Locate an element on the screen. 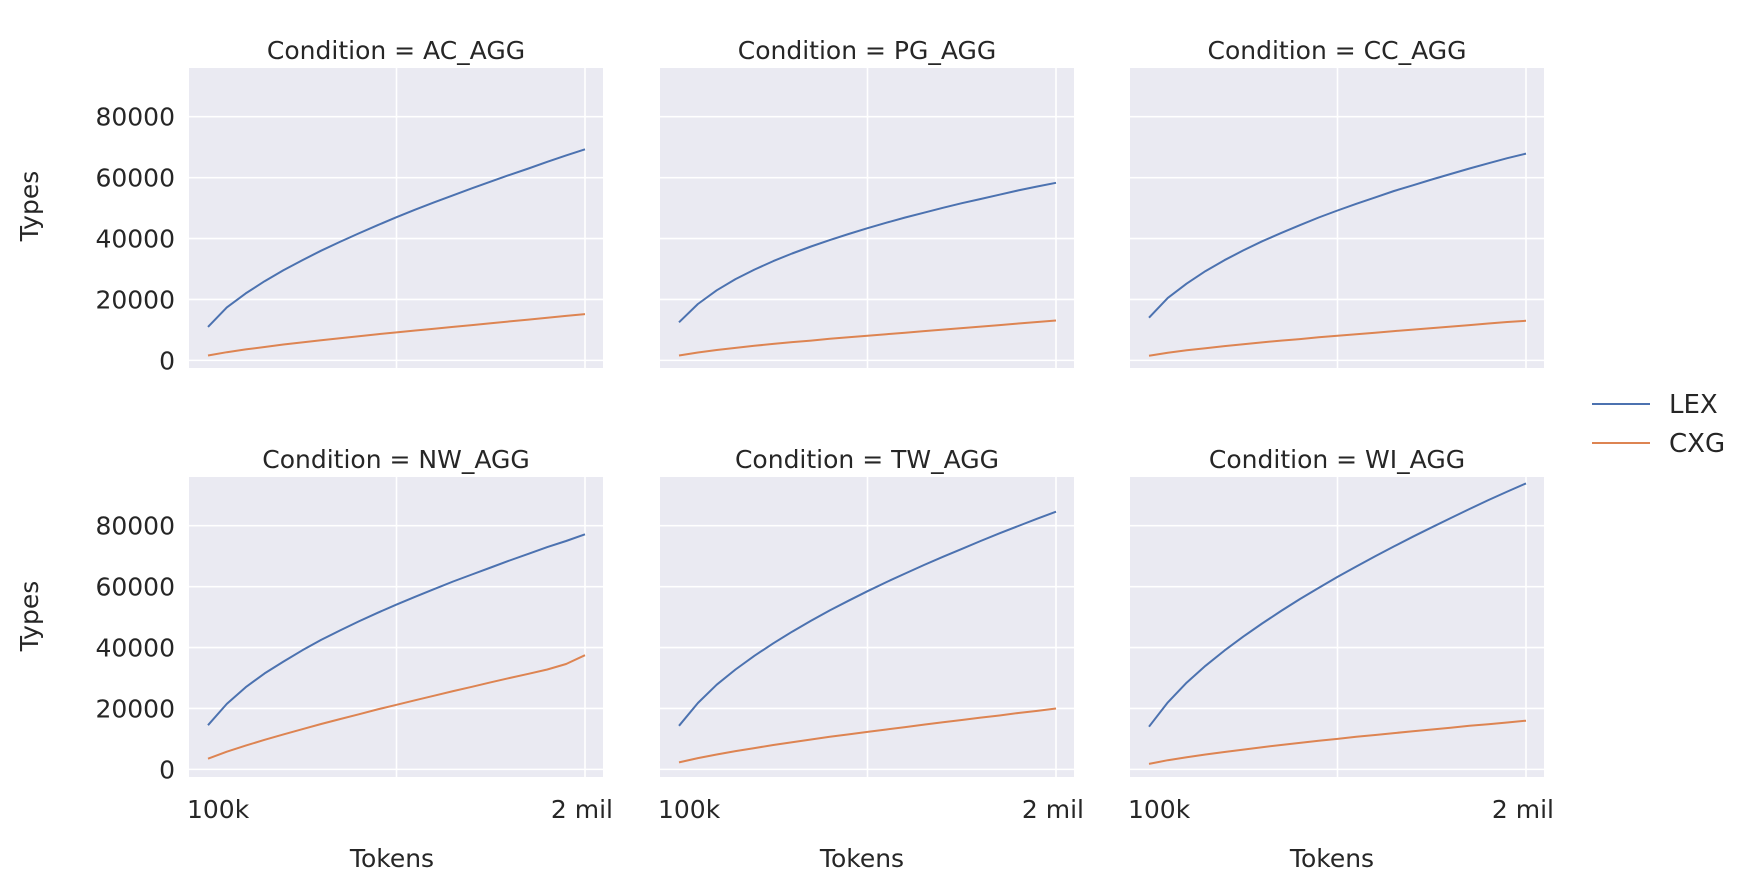 The image size is (1741, 881). panel-tw-agg: Condition = TW_AGG 100k 2 mil is located at coordinates (871, 634).